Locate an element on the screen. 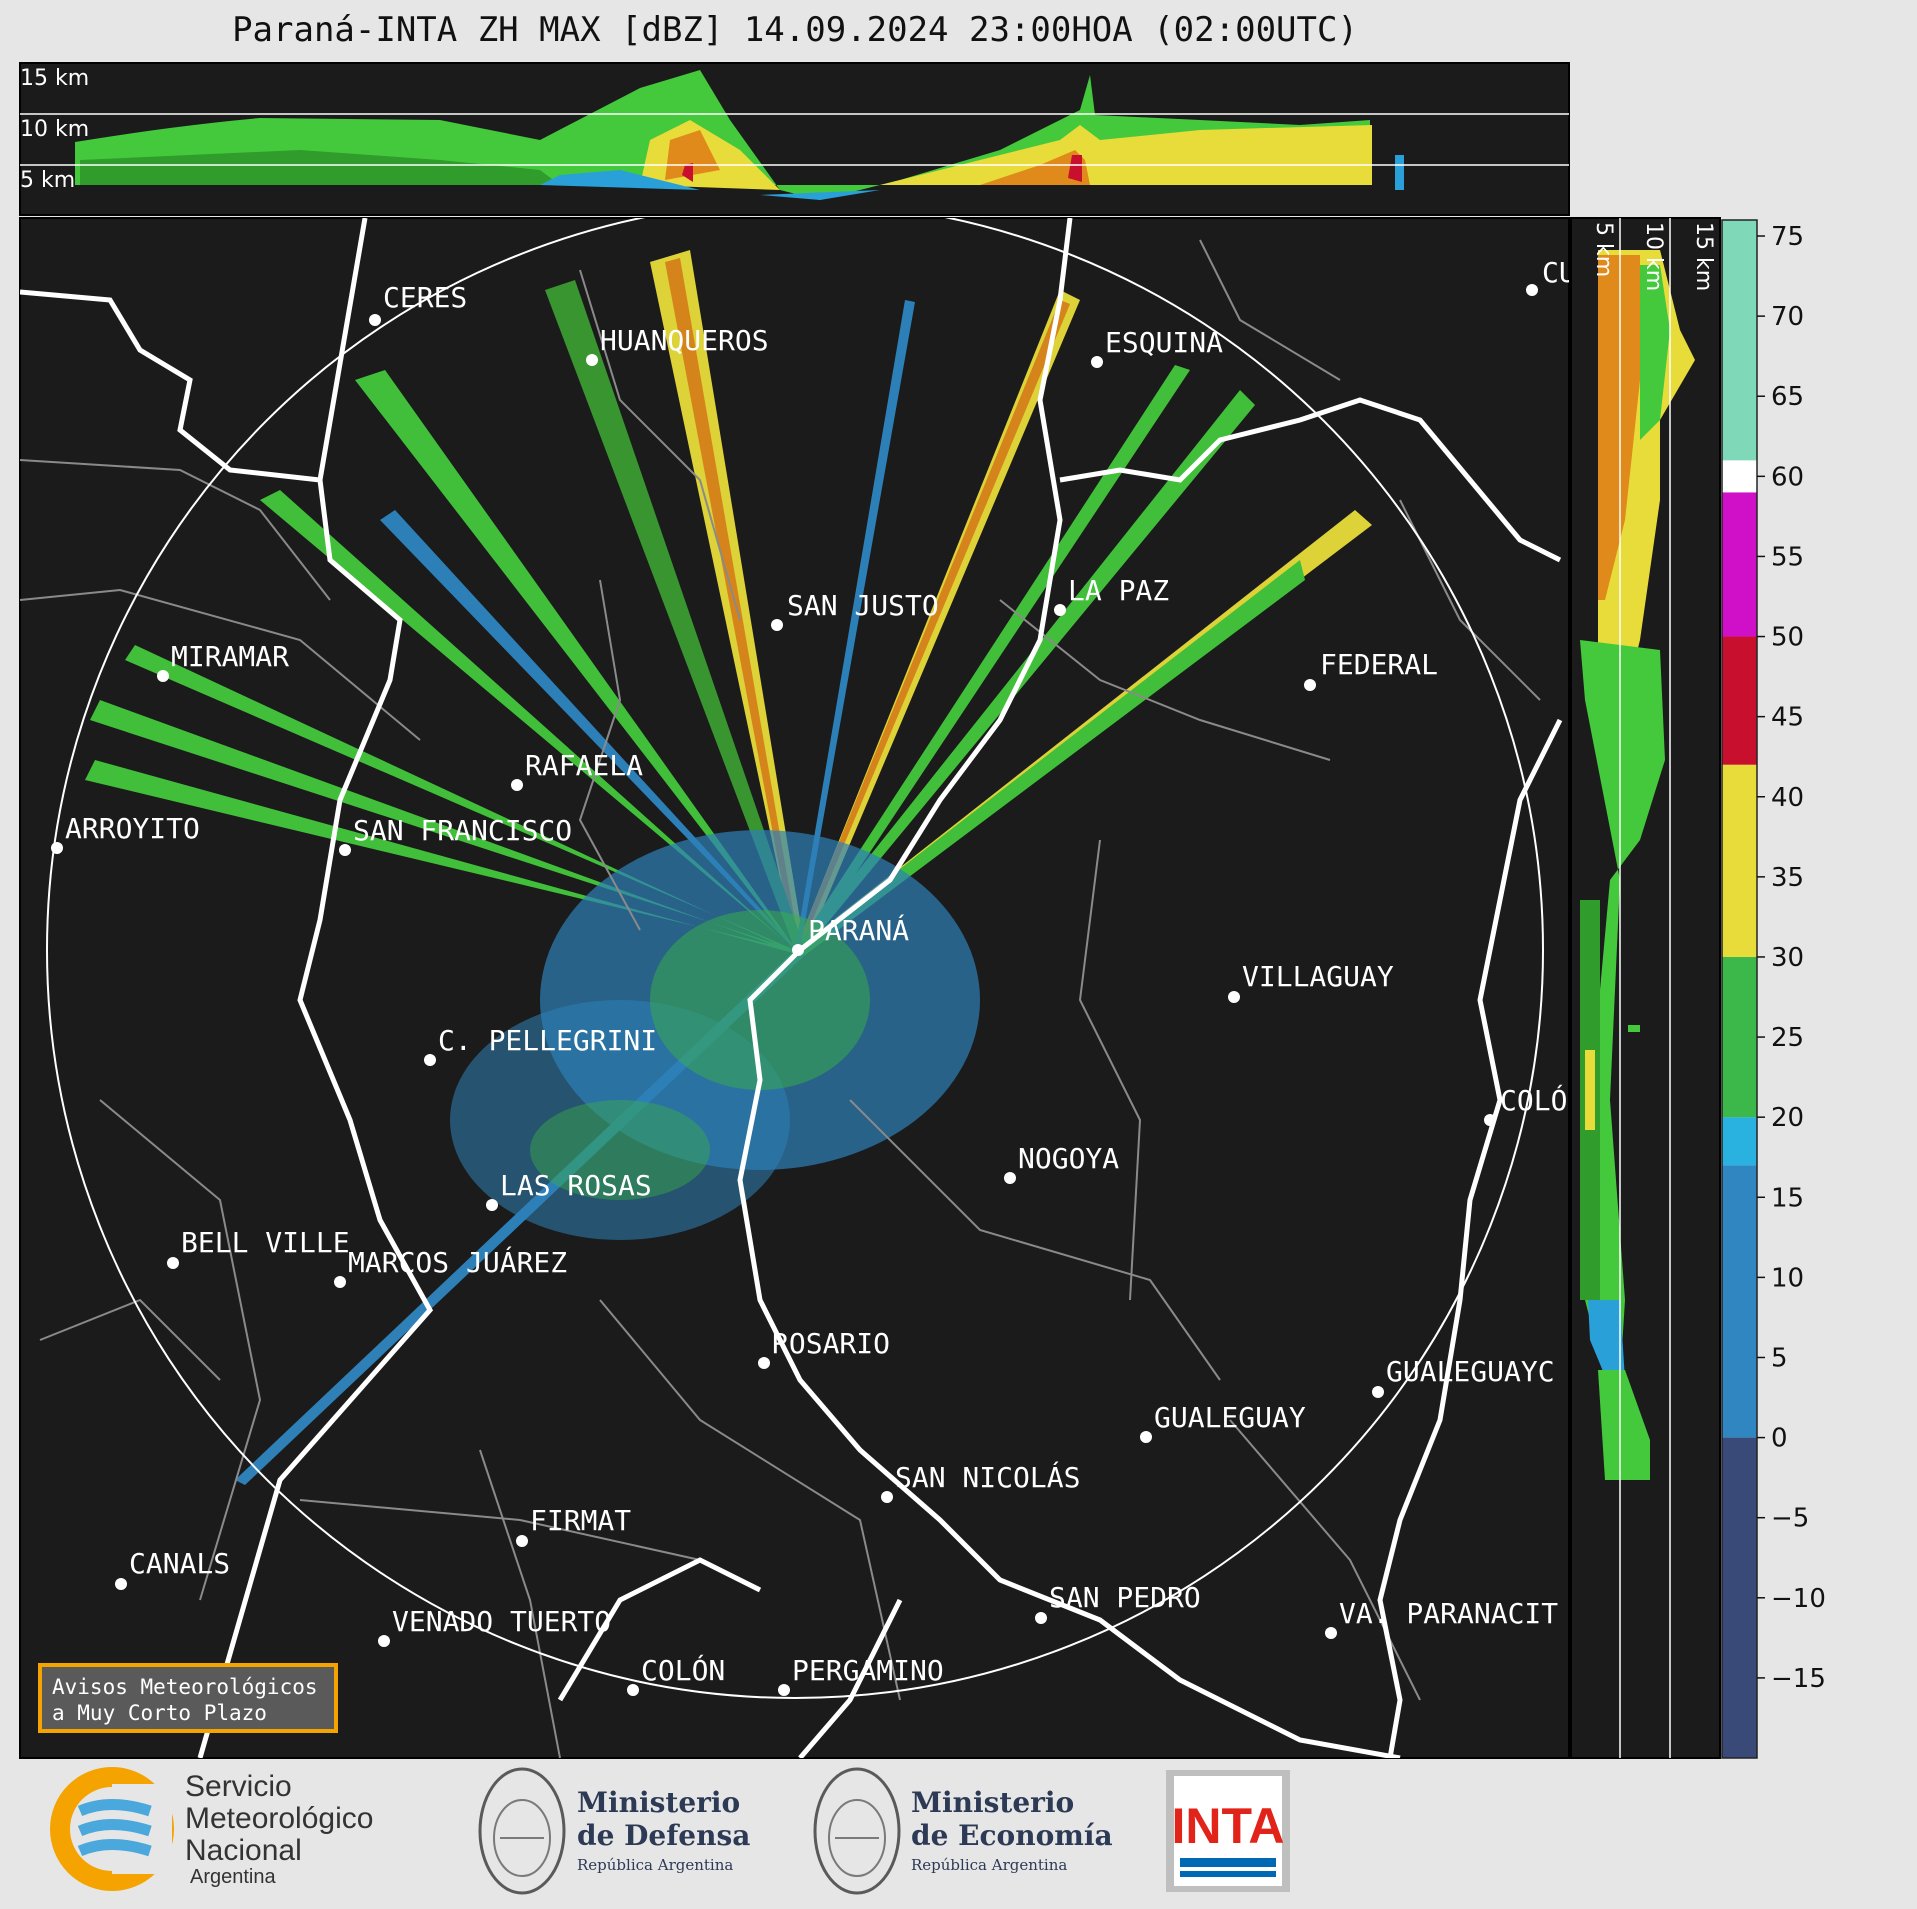  svg-text: RAFAELA is located at coordinates (584, 765).